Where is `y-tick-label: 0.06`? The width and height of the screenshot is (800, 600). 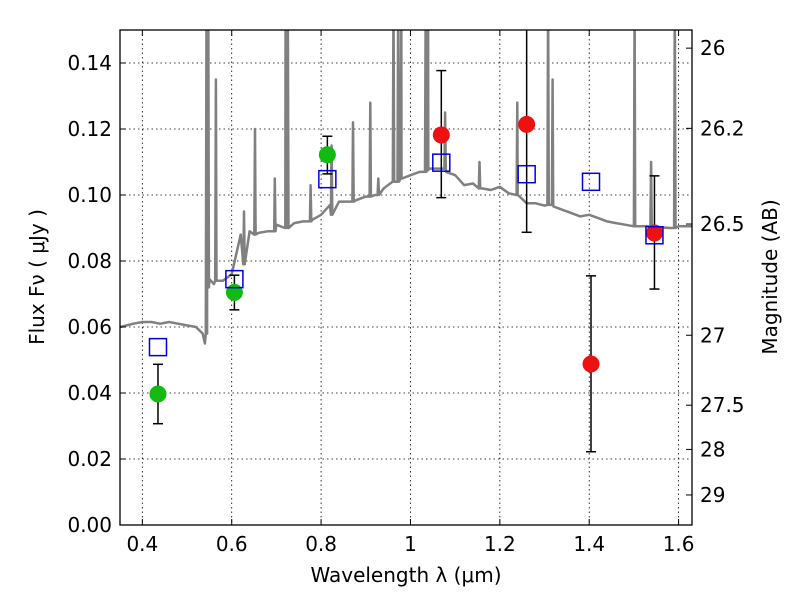
y-tick-label: 0.06 is located at coordinates (89, 327).